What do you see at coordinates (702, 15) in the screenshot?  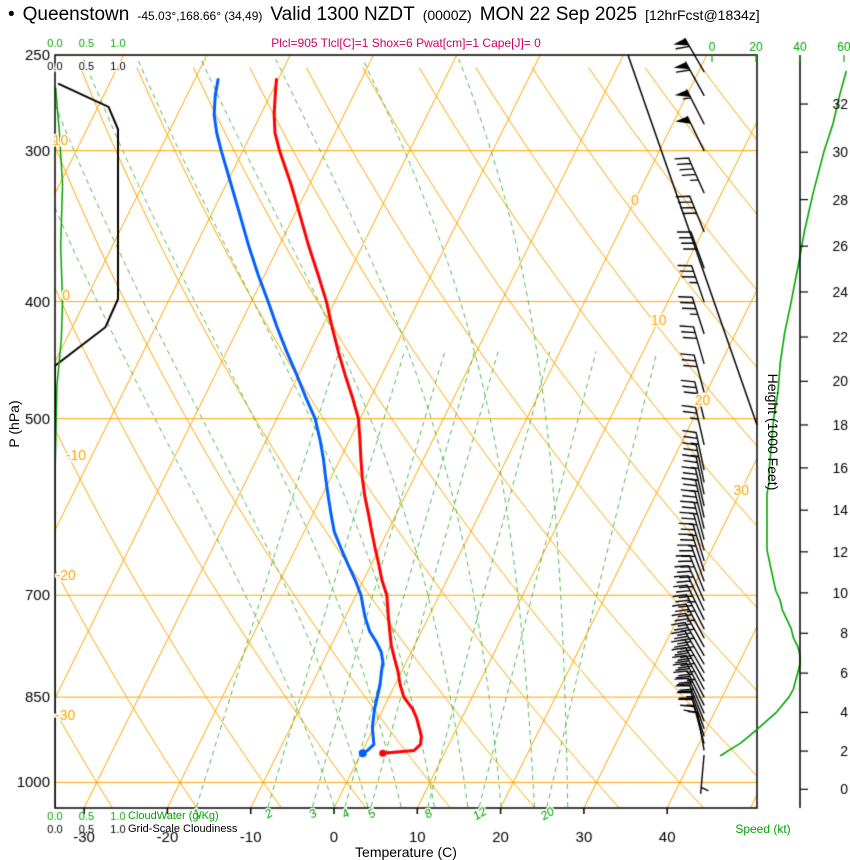 I see `forecast-tag: [12hrFcst@1834z]` at bounding box center [702, 15].